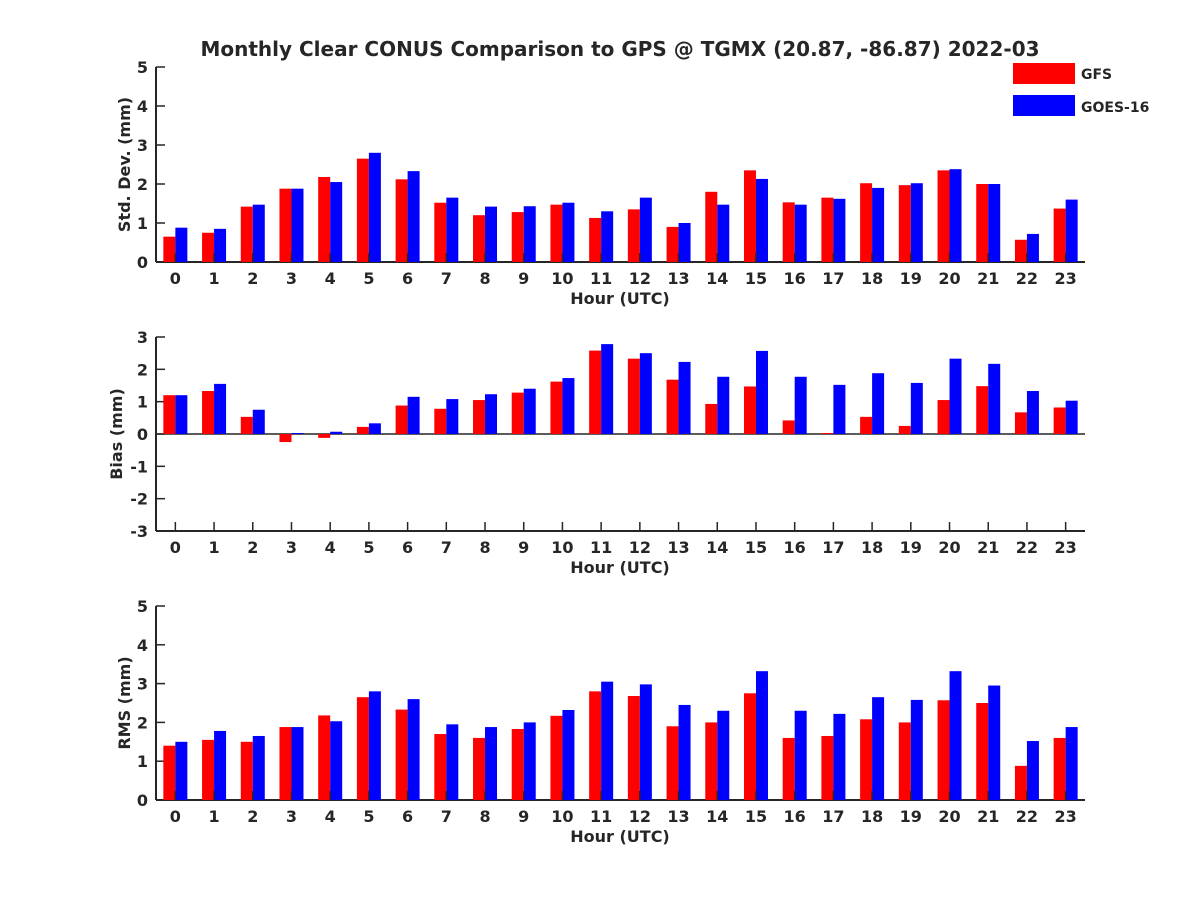 The height and width of the screenshot is (900, 1200). I want to click on y-tick-label: -2, so click(139, 499).